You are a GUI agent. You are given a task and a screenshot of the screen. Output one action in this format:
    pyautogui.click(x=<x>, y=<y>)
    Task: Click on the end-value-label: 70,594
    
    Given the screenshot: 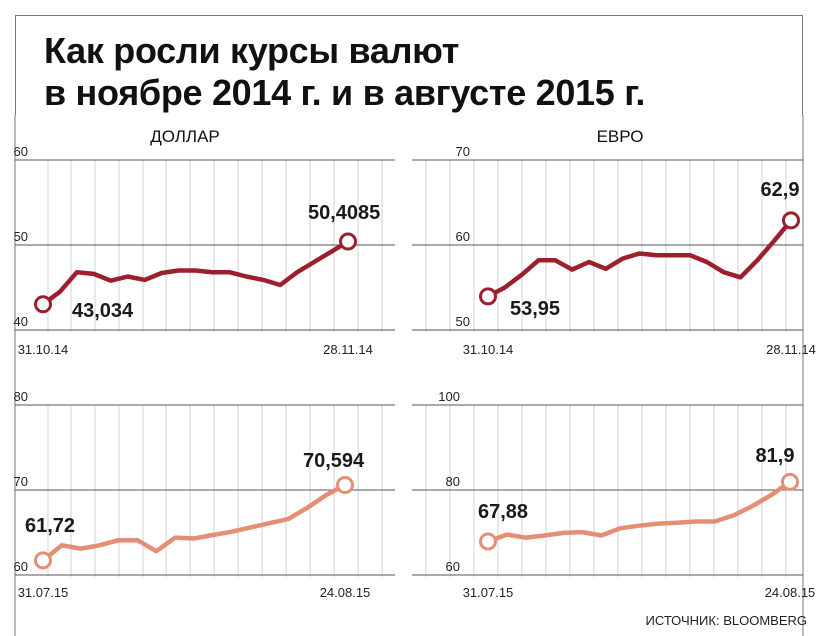 What is the action you would take?
    pyautogui.click(x=334, y=461)
    